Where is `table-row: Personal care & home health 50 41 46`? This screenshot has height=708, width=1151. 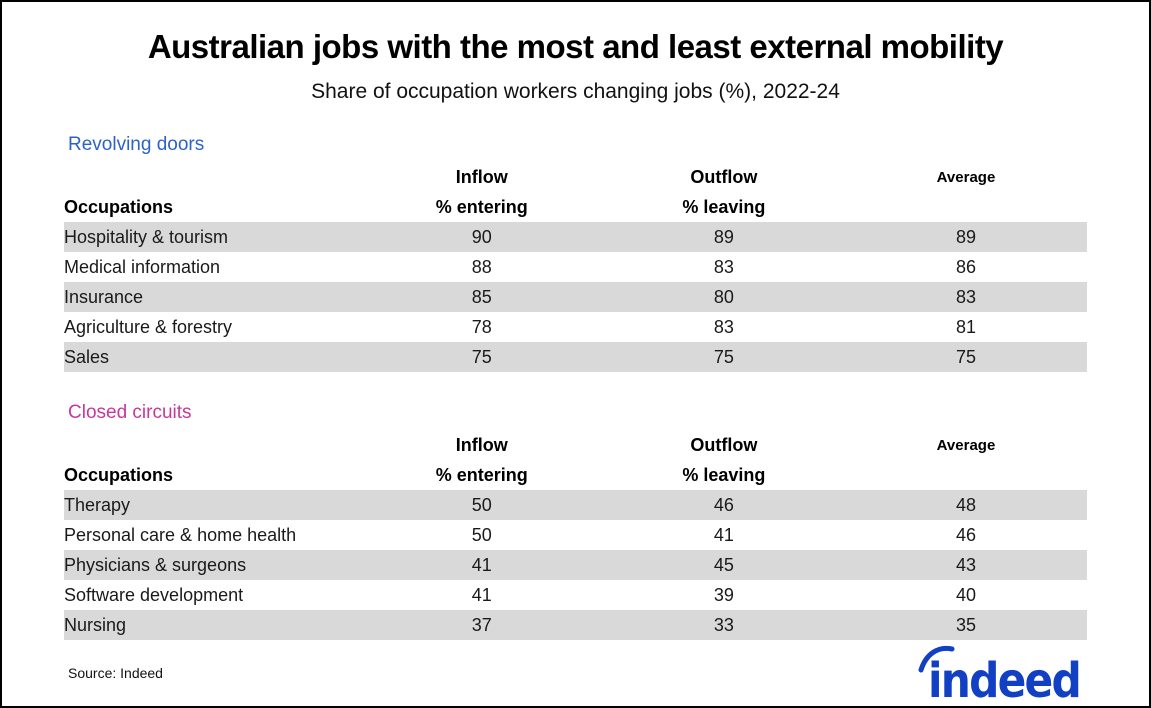 table-row: Personal care & home health 50 41 46 is located at coordinates (575, 535).